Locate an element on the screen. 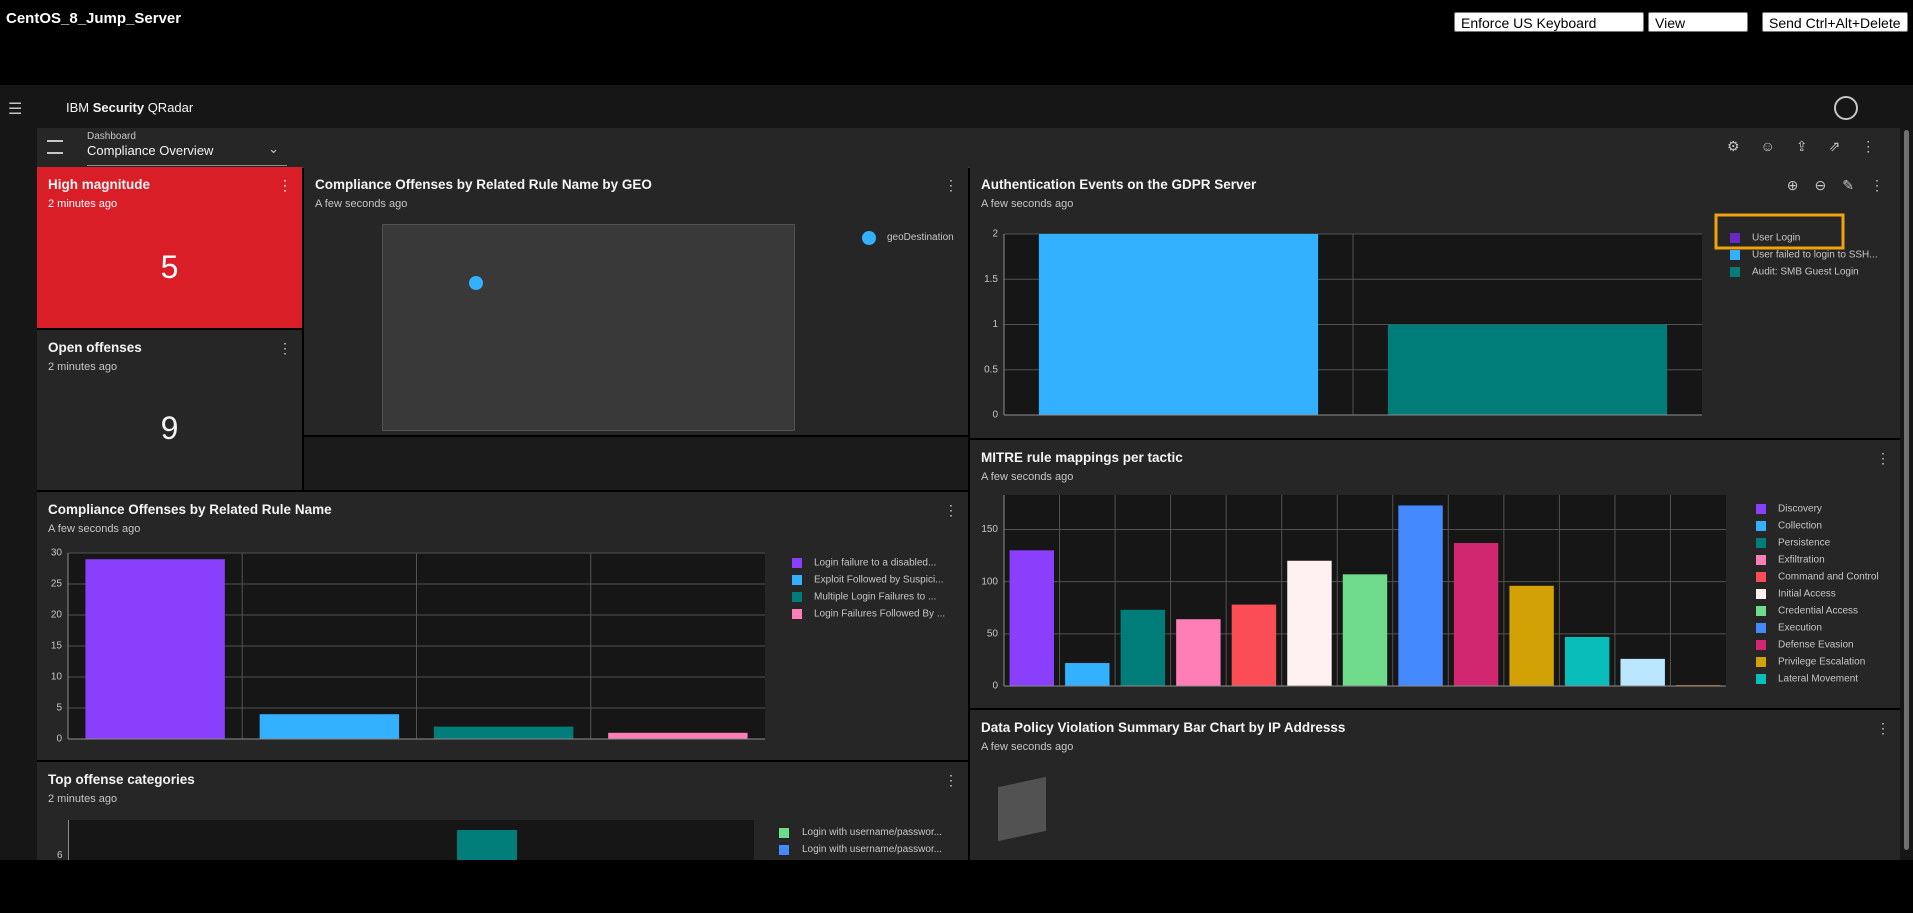 The height and width of the screenshot is (913, 1913). sidebar is located at coordinates (18, 494).